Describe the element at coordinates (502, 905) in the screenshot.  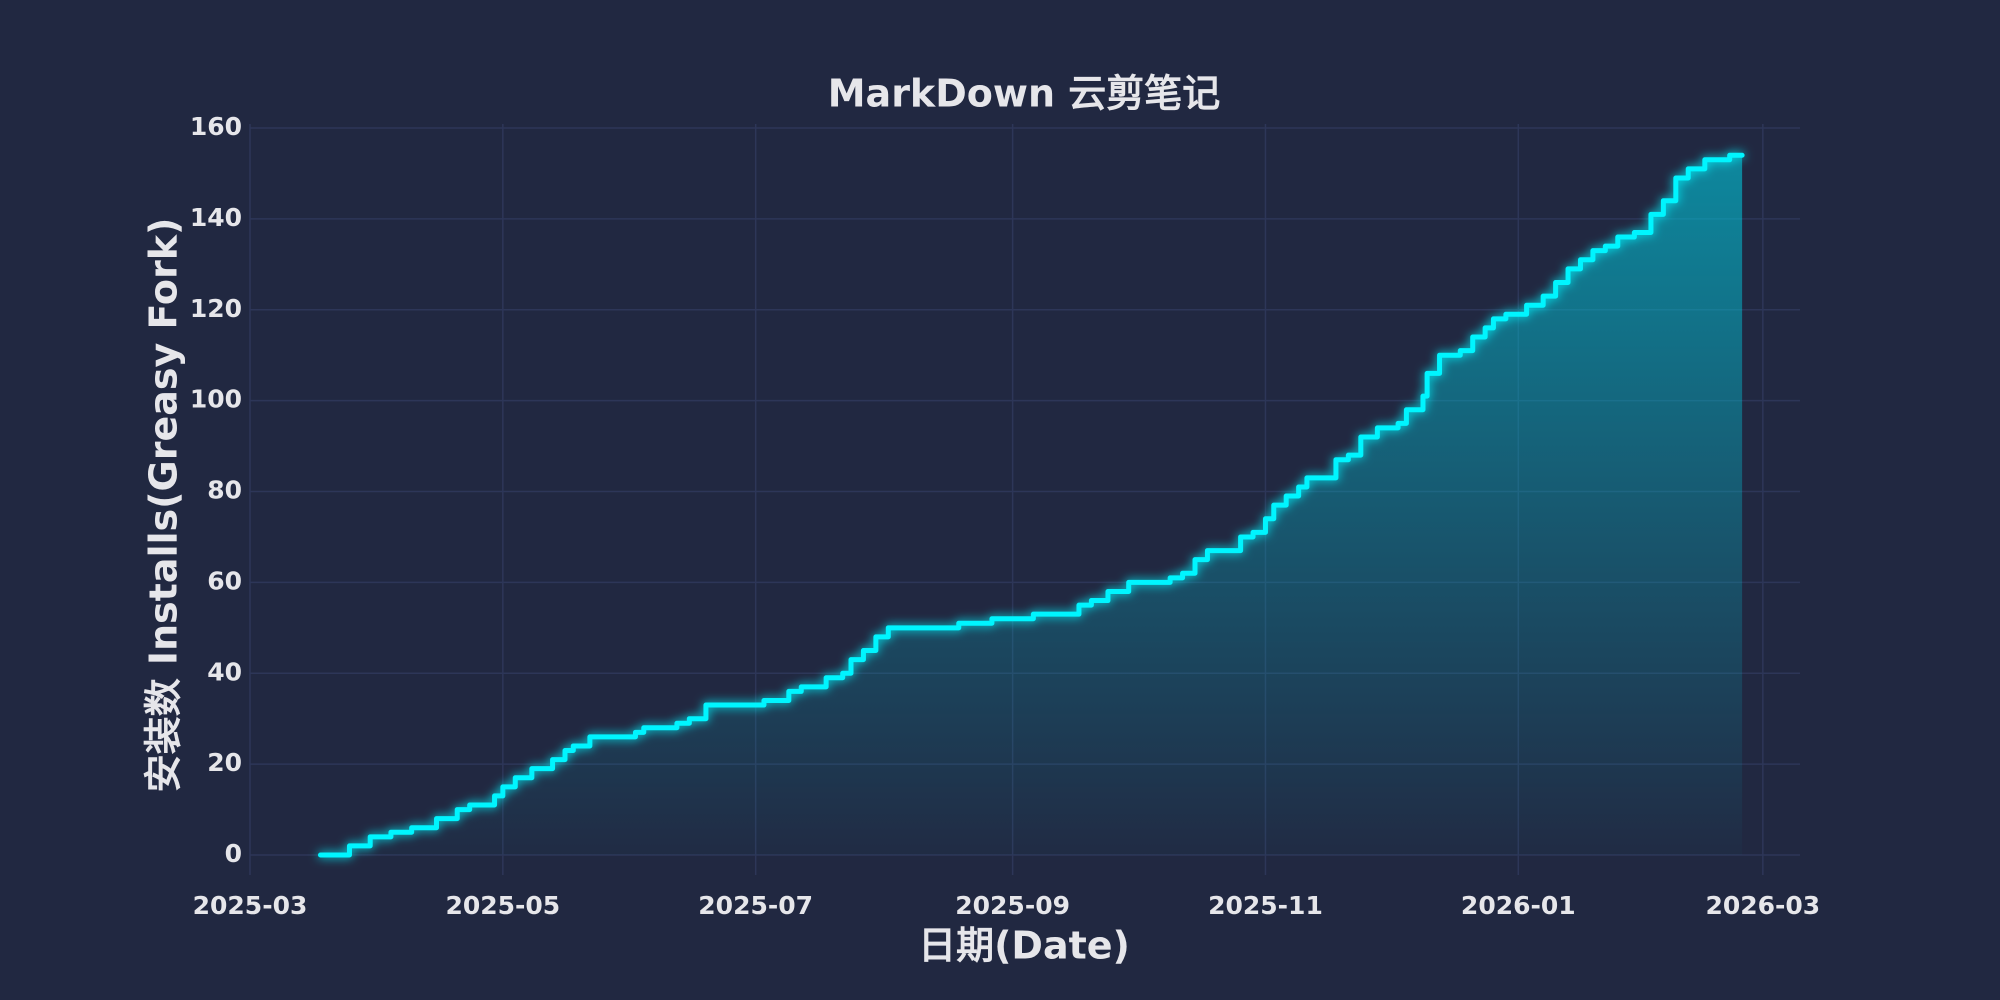
I see `x-tick-label: 2025-05` at that location.